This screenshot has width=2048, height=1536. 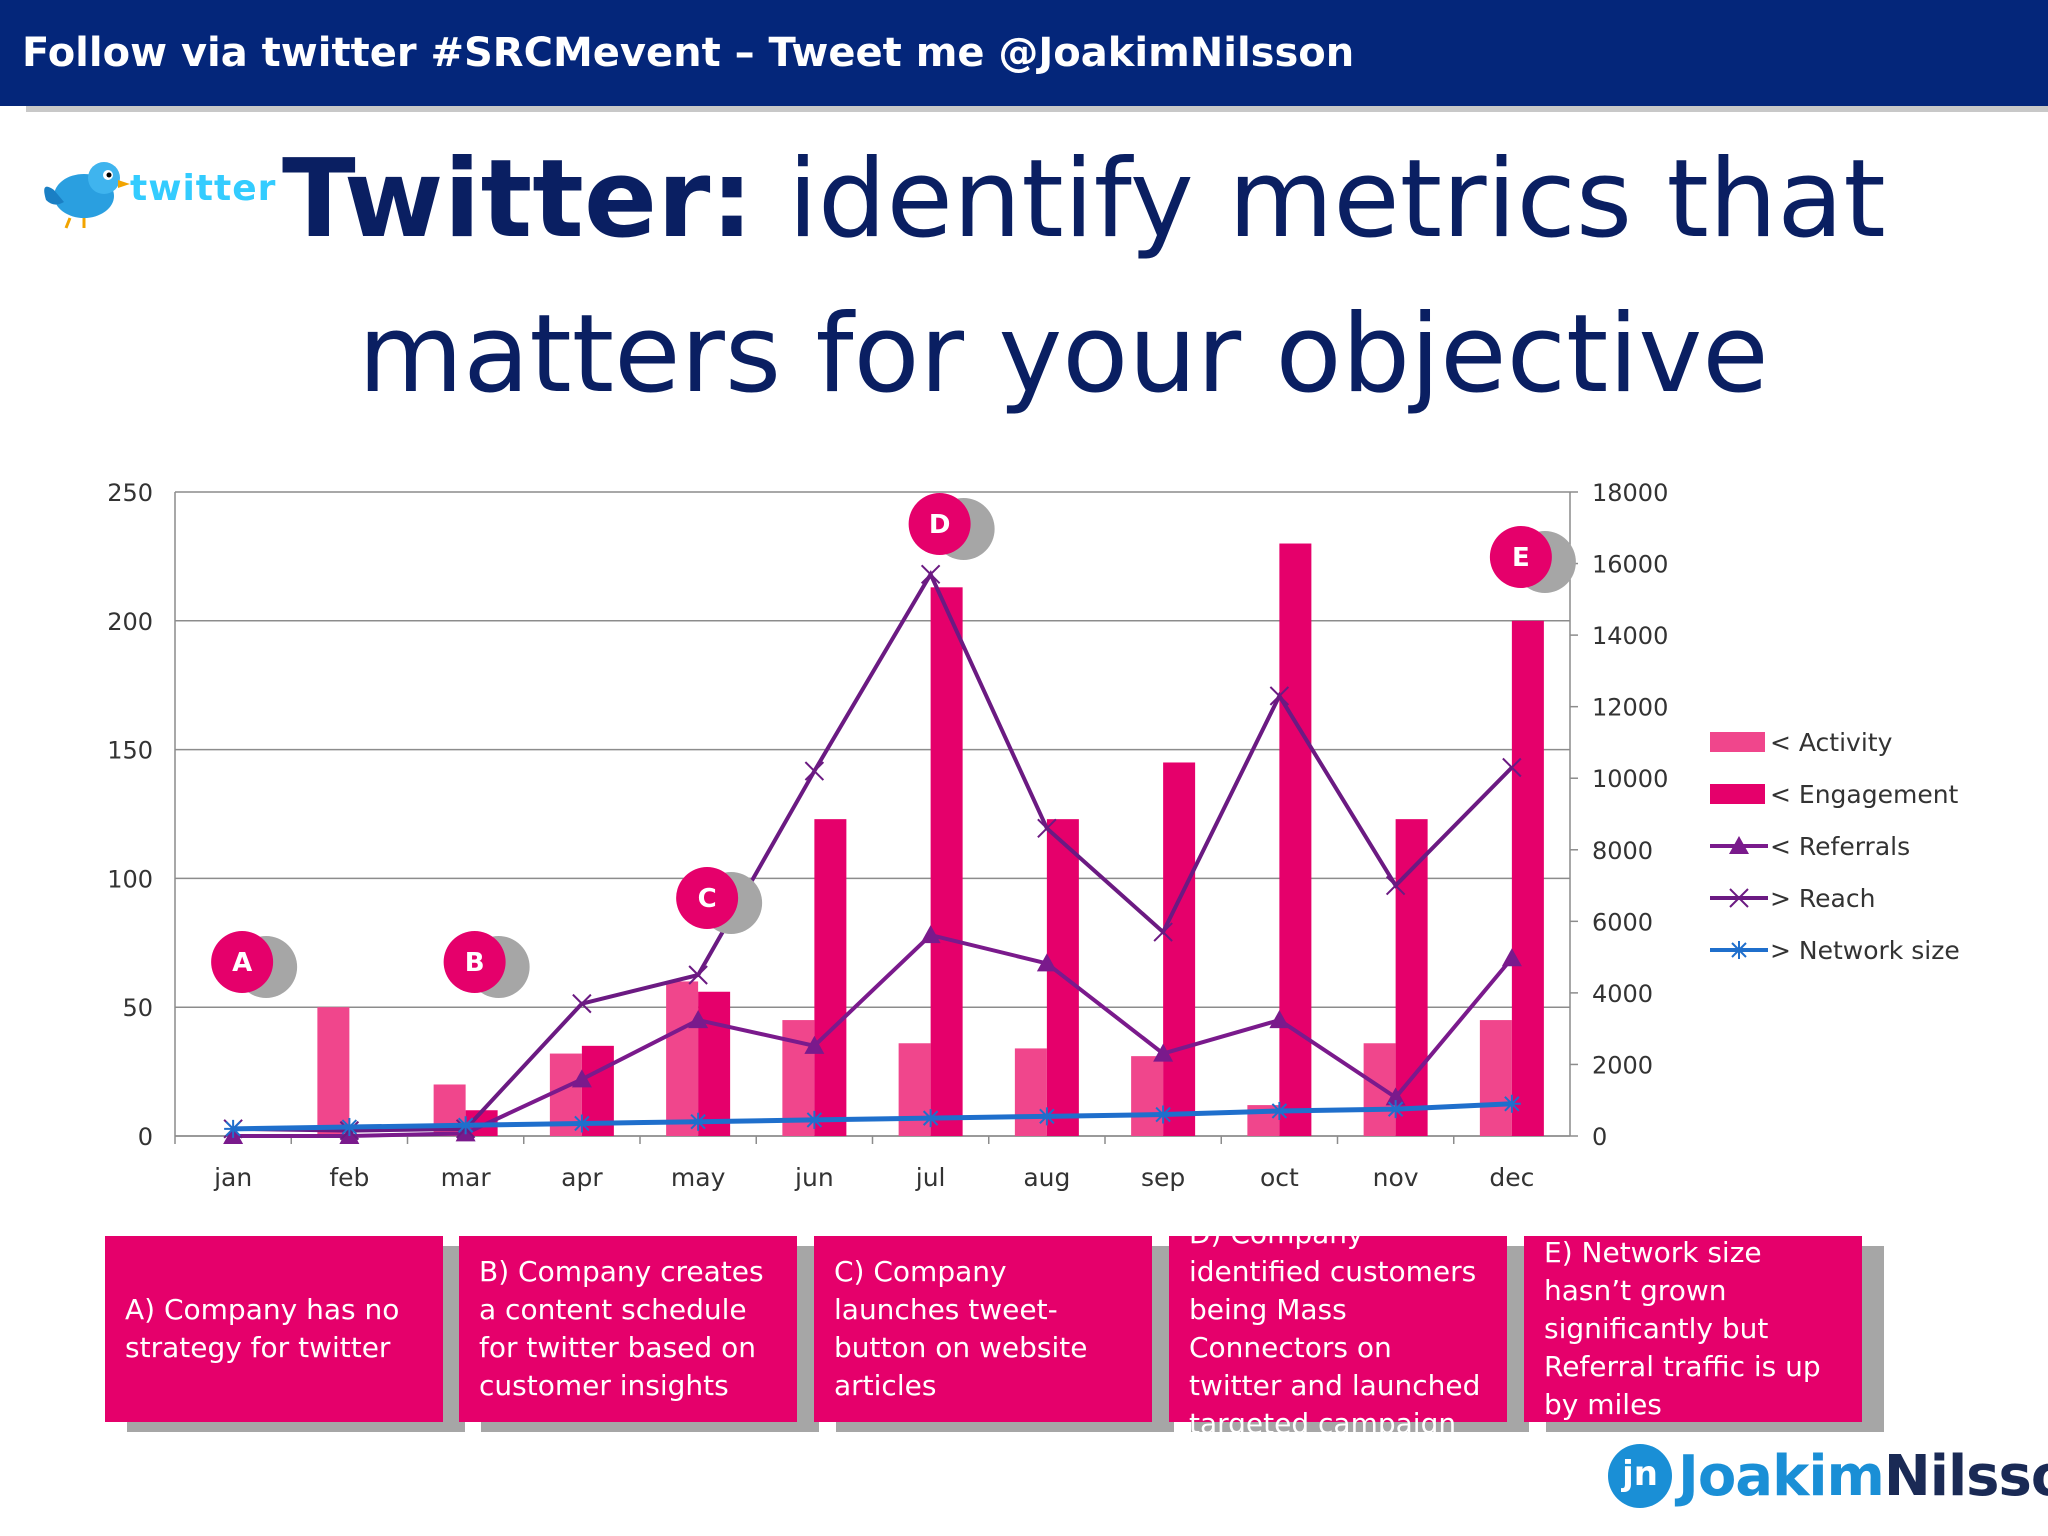 What do you see at coordinates (1511, 1103) in the screenshot?
I see `point-network-size-dec` at bounding box center [1511, 1103].